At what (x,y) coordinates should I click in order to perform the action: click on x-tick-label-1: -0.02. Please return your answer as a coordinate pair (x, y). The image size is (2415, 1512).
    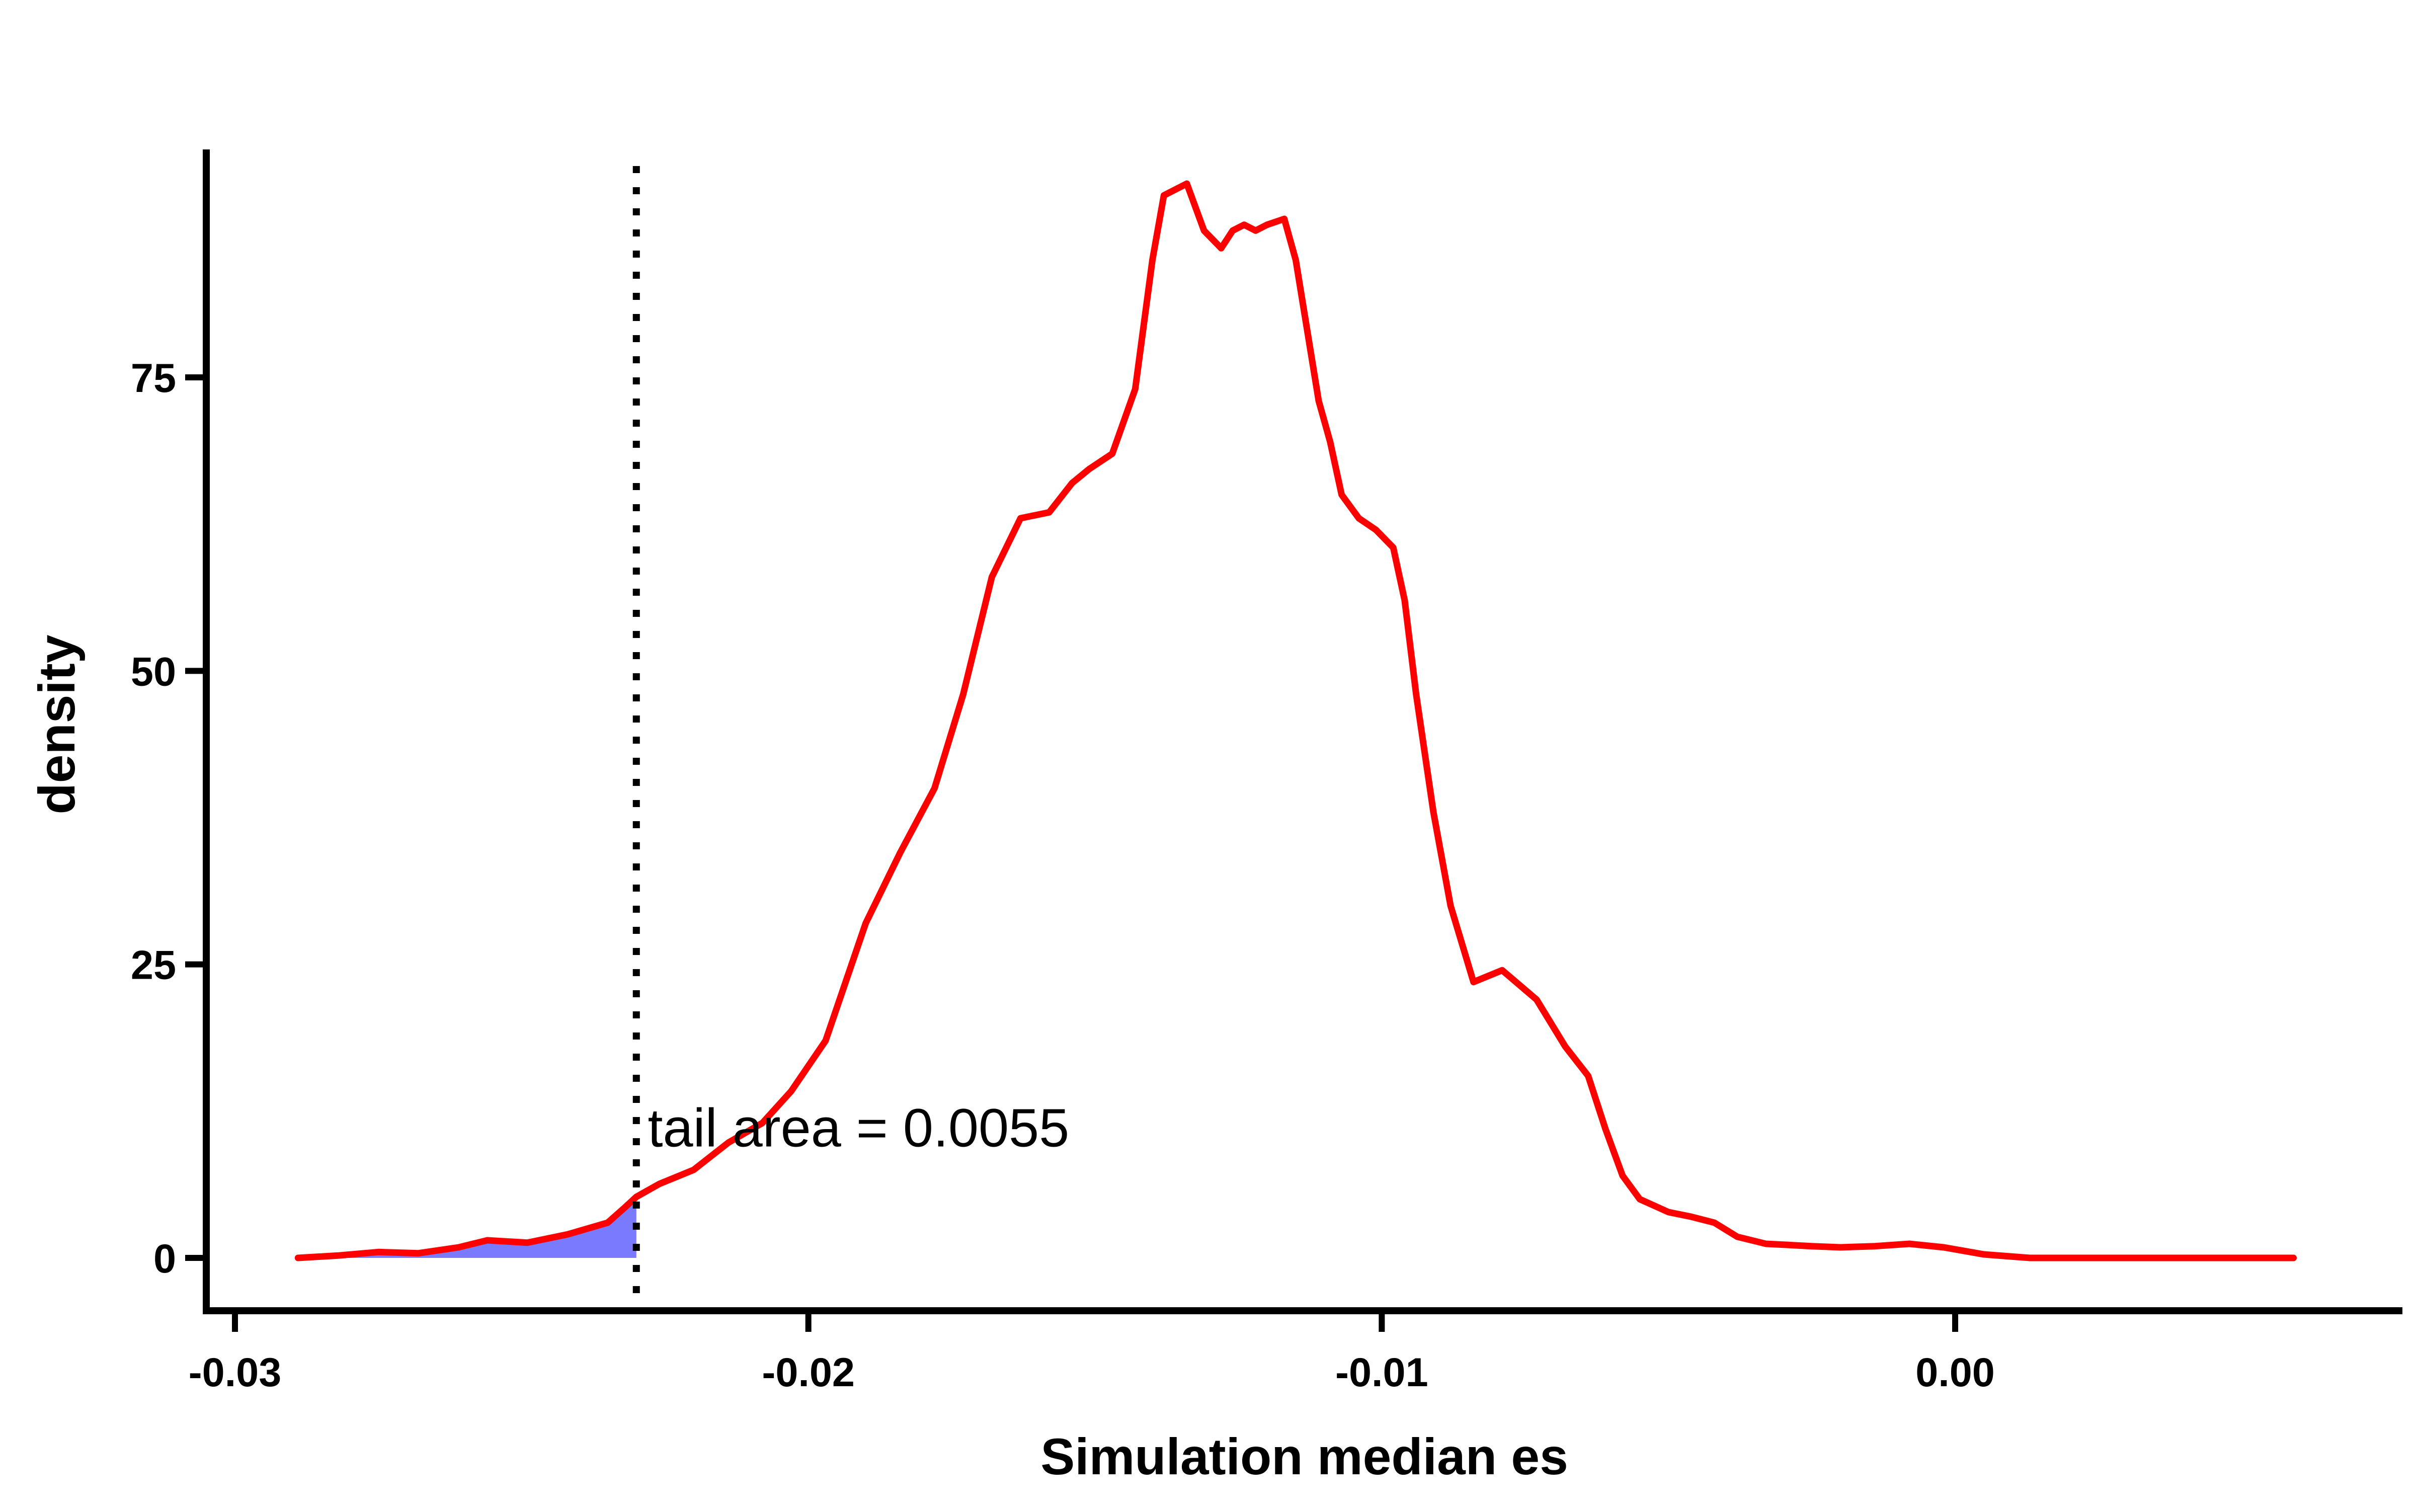
    Looking at the image, I should click on (809, 1372).